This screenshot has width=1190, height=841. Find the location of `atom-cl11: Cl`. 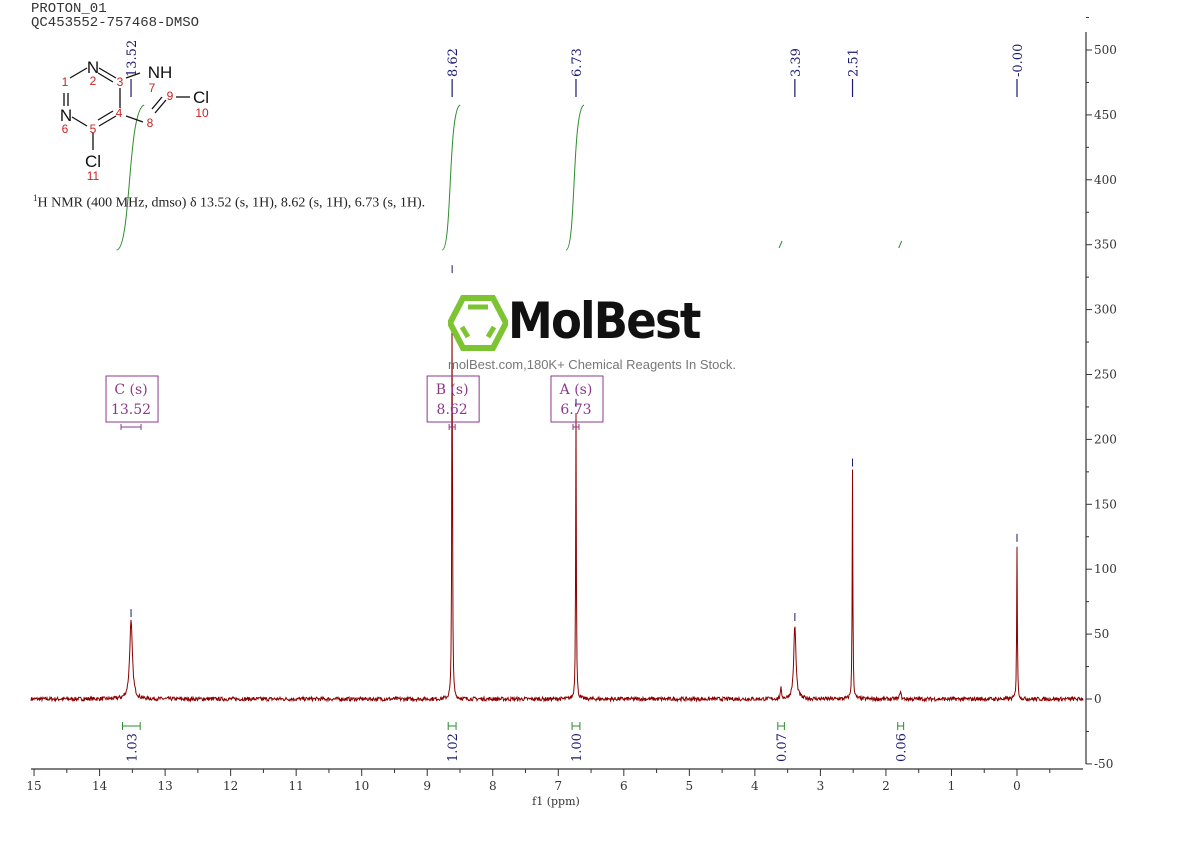

atom-cl11: Cl is located at coordinates (93, 161).